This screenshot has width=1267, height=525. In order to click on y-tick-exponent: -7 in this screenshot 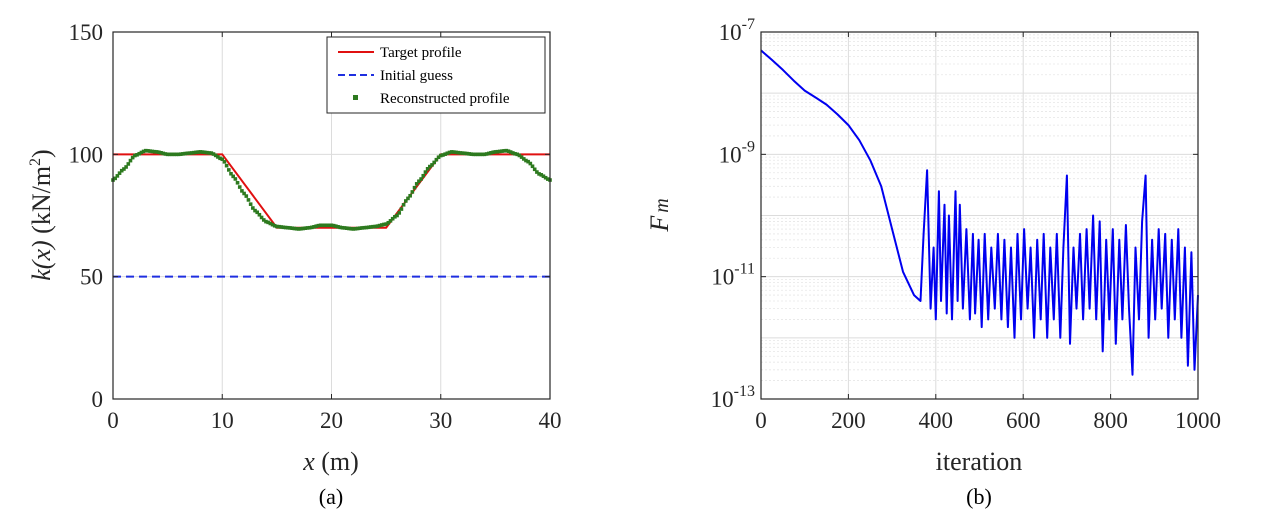, I will do `click(748, 24)`.